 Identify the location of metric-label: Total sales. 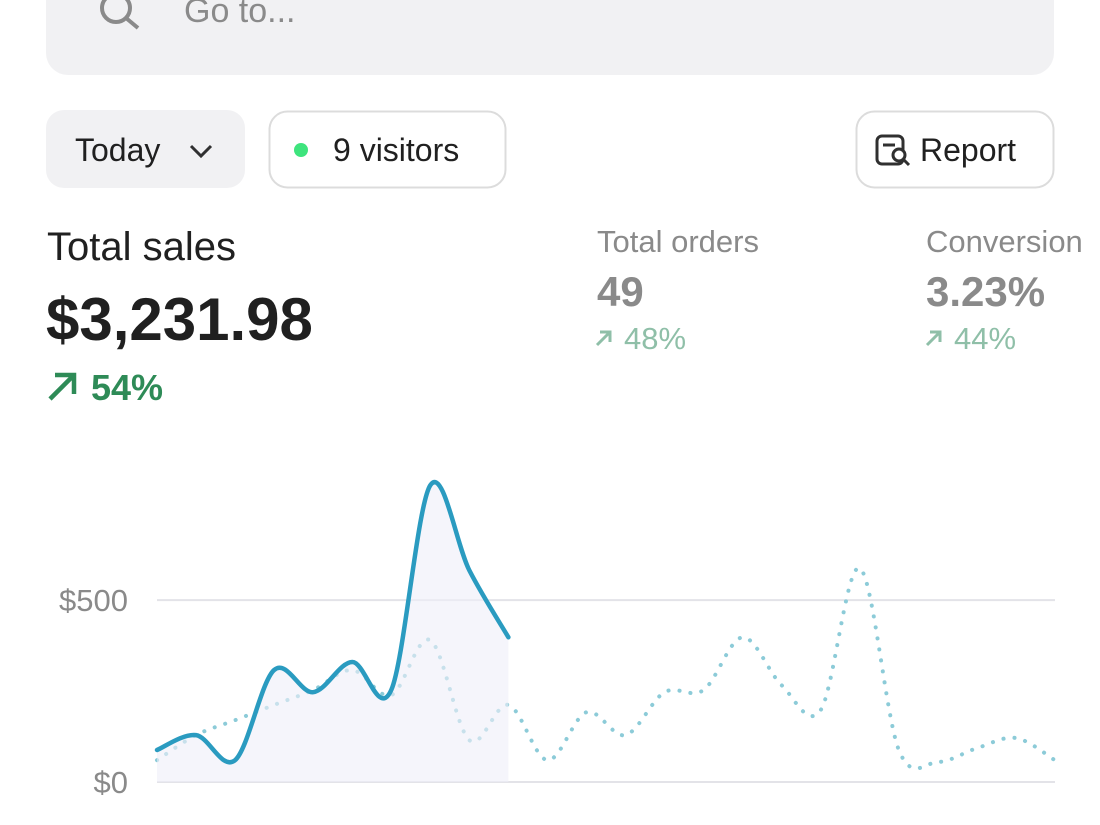
(141, 247).